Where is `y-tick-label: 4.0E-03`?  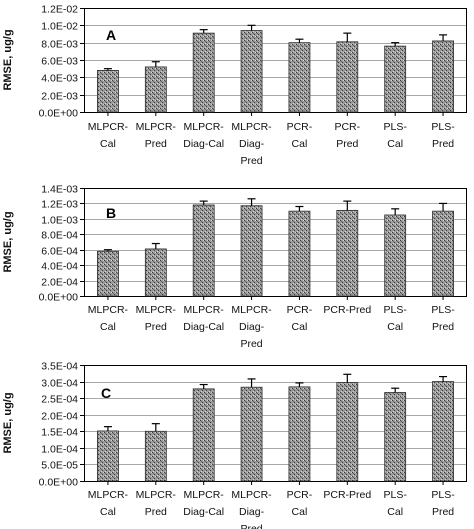 y-tick-label: 4.0E-03 is located at coordinates (59, 79).